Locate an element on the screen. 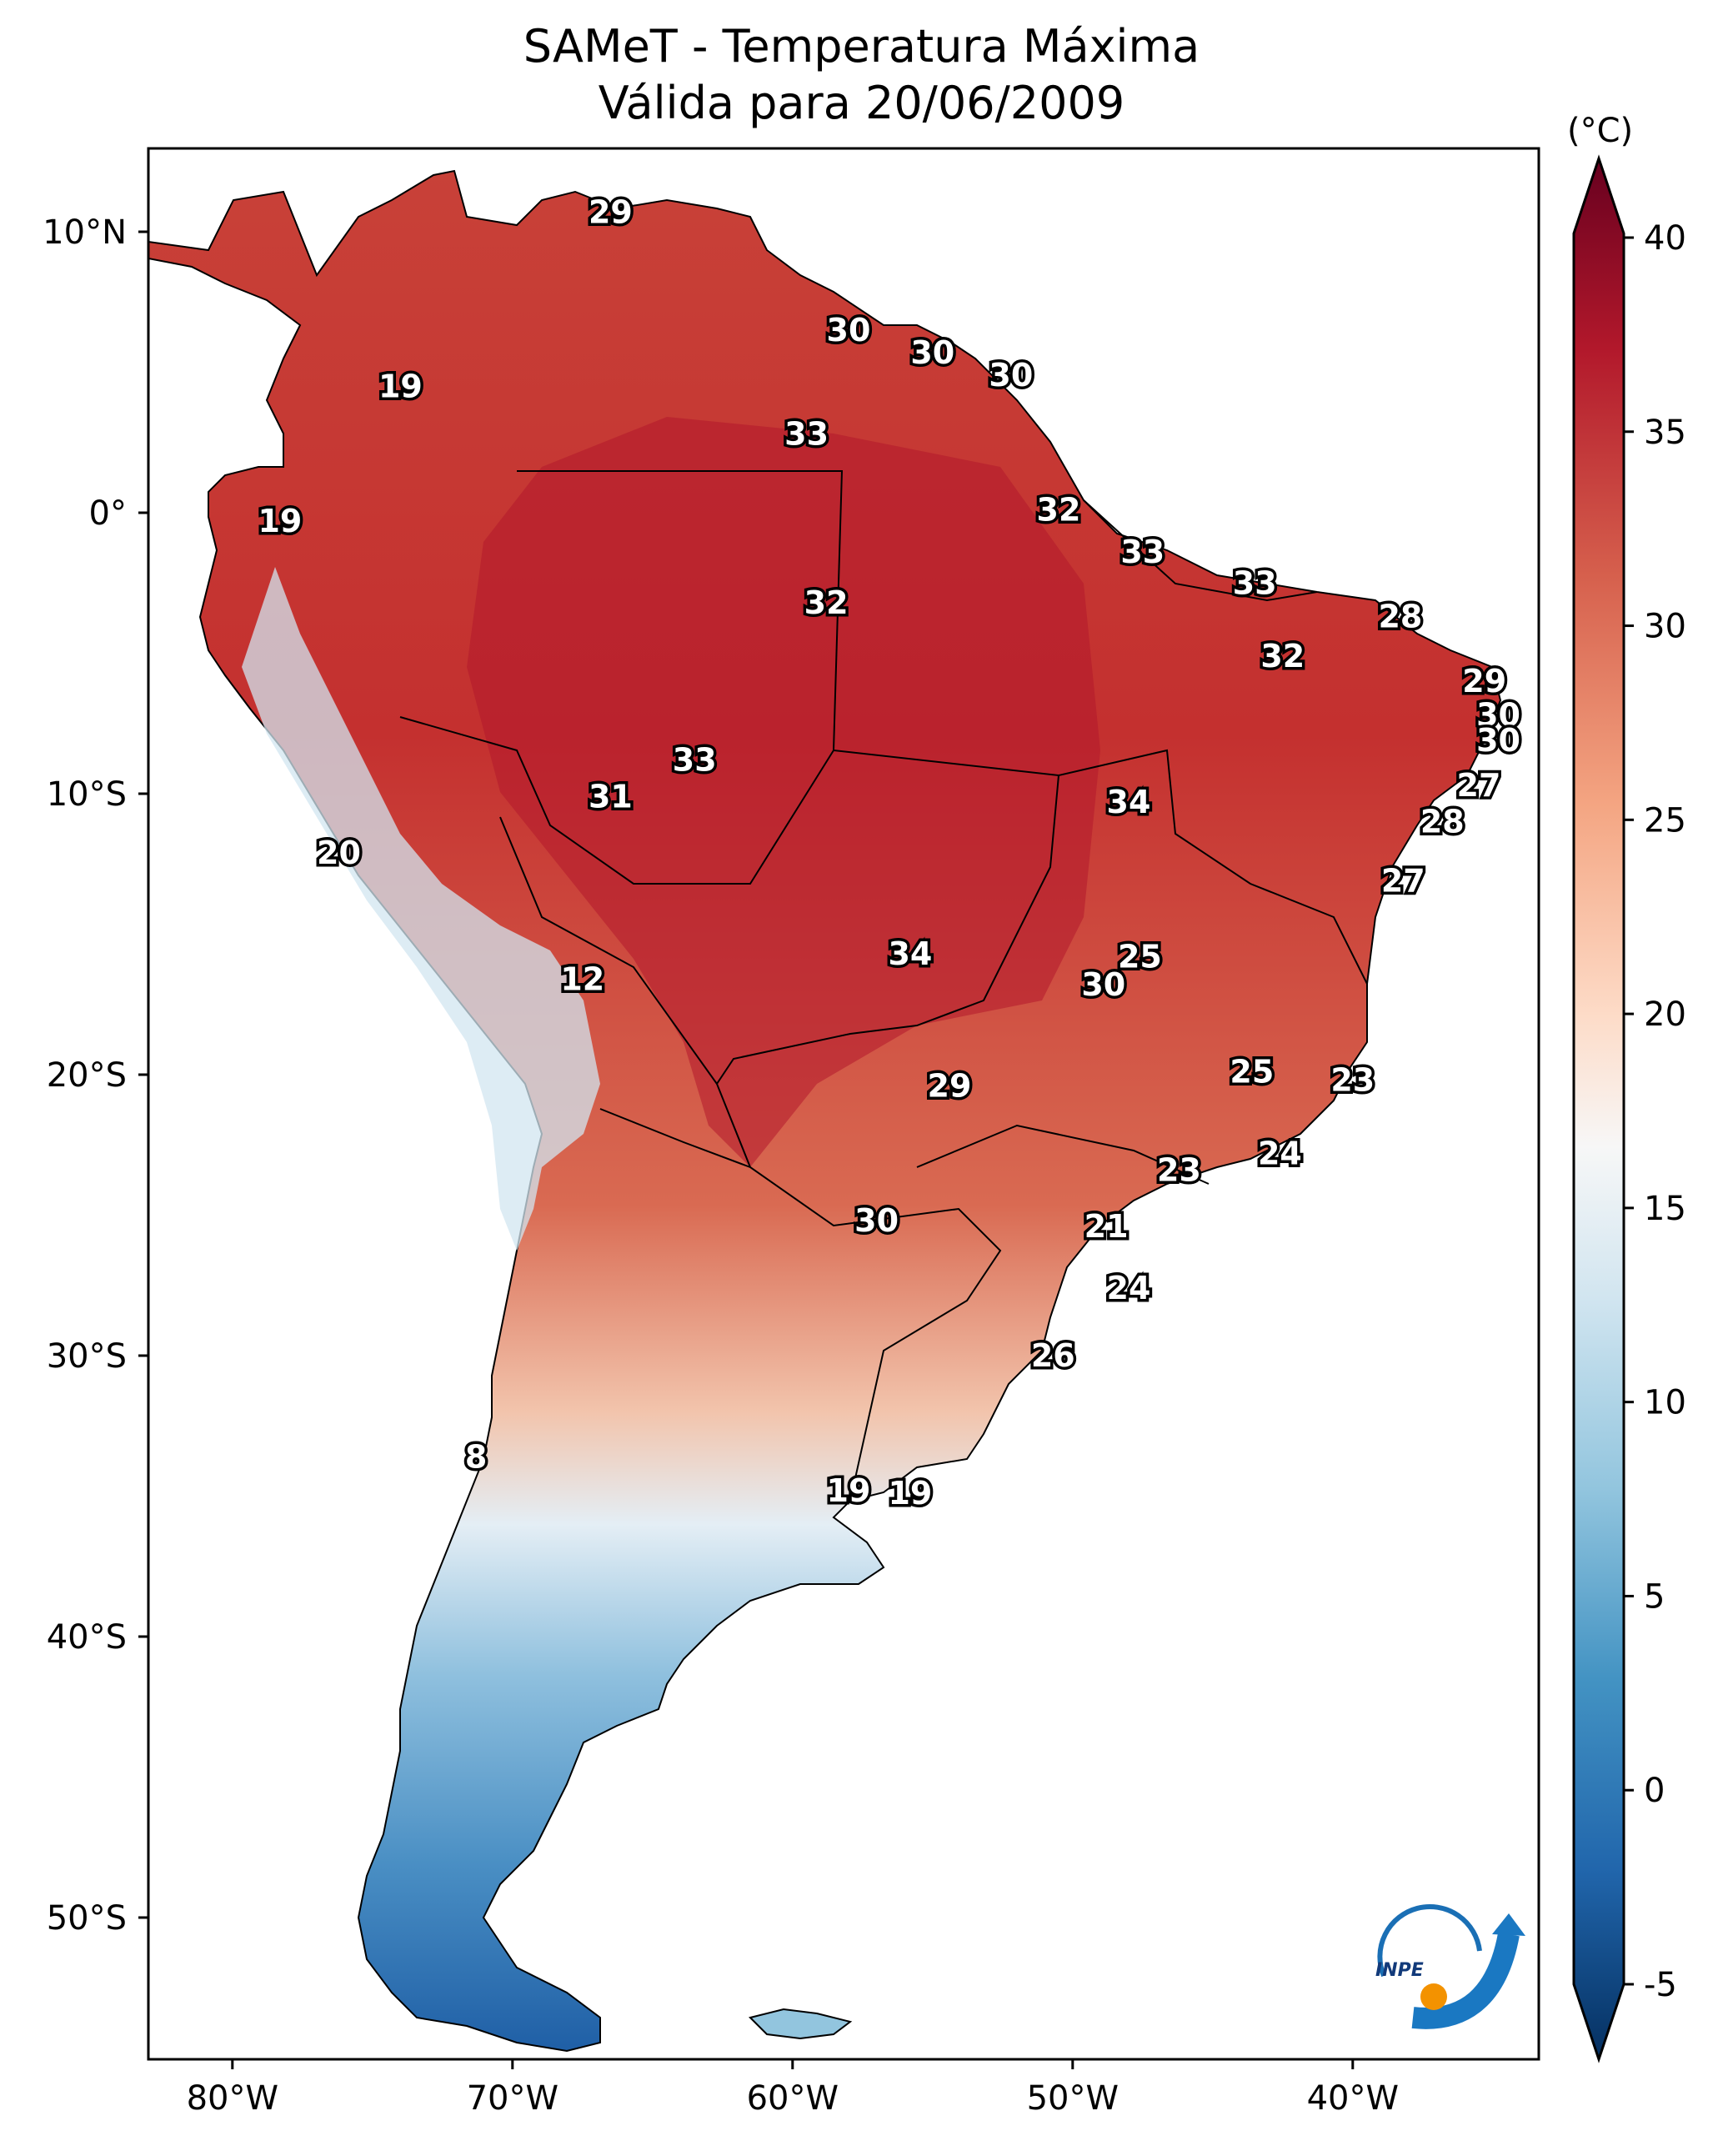 This screenshot has height=2156, width=1723. colorbar-ticks: 40 35 30 25 20 15 10 5 0 -5 is located at coordinates (1655, 1111).